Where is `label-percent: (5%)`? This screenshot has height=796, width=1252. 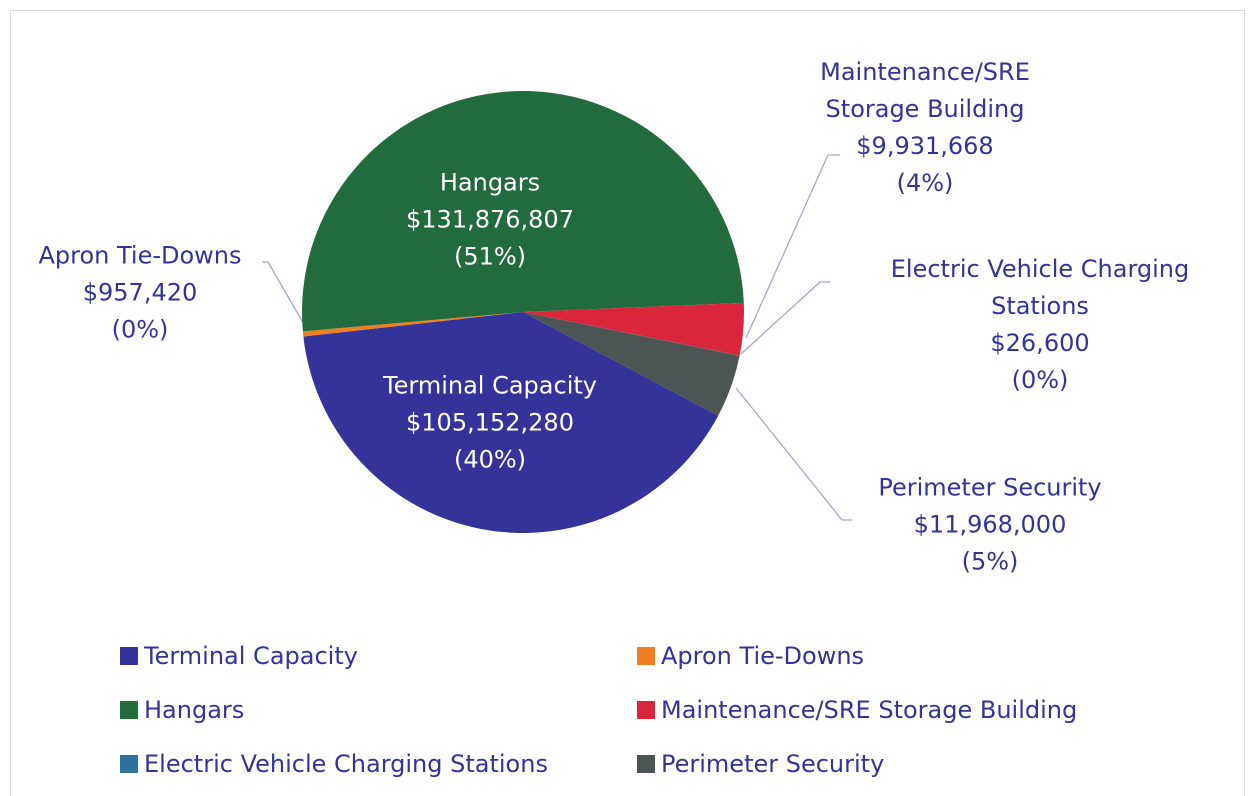
label-percent: (5%) is located at coordinates (990, 561).